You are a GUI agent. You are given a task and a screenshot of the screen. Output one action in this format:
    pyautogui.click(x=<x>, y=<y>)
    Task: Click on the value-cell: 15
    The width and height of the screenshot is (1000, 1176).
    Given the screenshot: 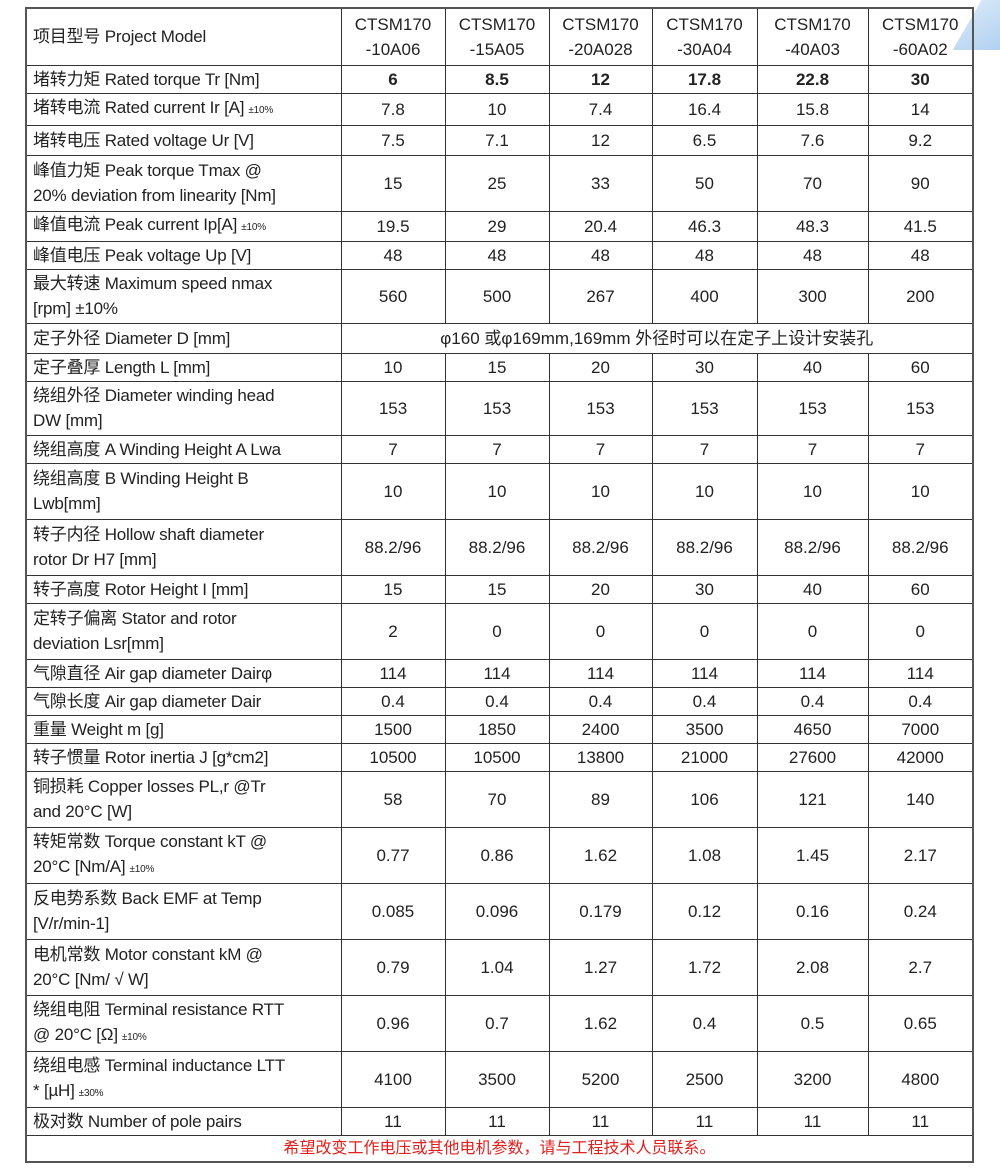 What is the action you would take?
    pyautogui.click(x=497, y=589)
    